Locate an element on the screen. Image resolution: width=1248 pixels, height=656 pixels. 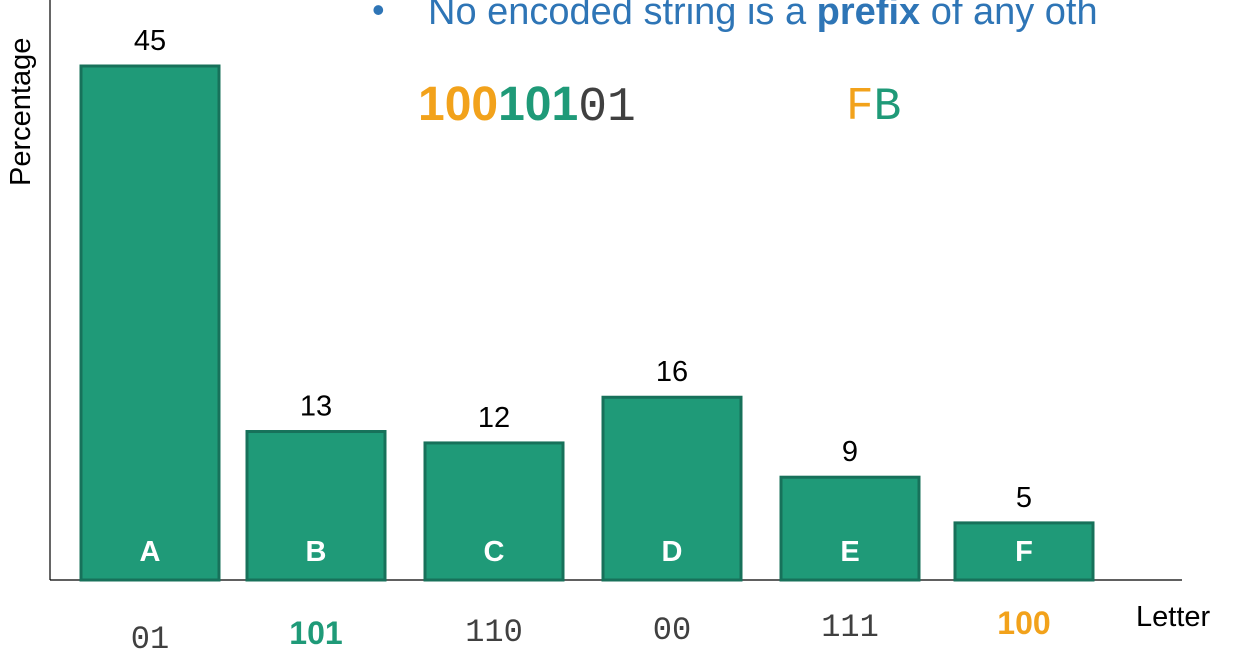
bullet-text: No encoded string is a prefix of any oth is located at coordinates (763, 16).